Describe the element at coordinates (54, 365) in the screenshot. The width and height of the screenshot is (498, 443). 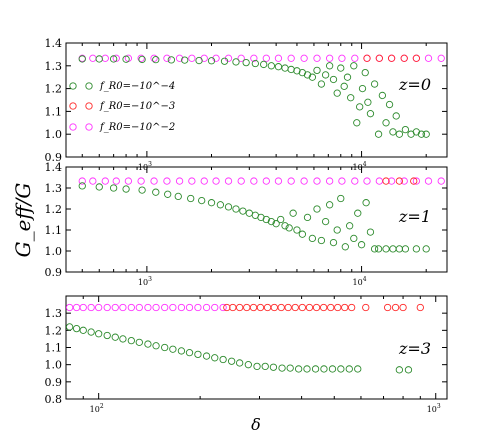
I see `y-tick-label: 1.0` at that location.